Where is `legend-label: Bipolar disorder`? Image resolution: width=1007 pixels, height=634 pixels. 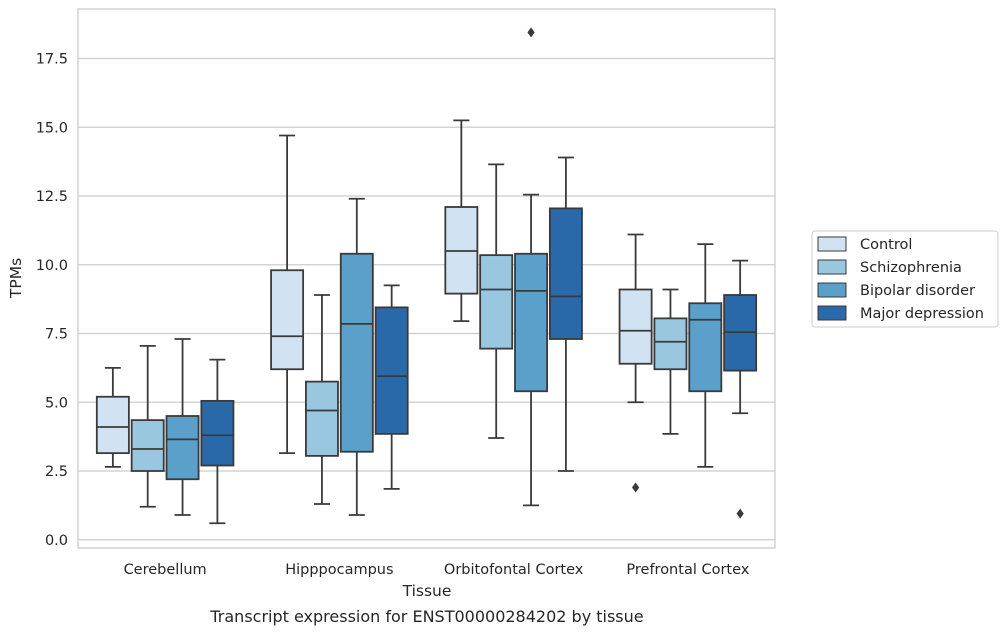 legend-label: Bipolar disorder is located at coordinates (917, 291).